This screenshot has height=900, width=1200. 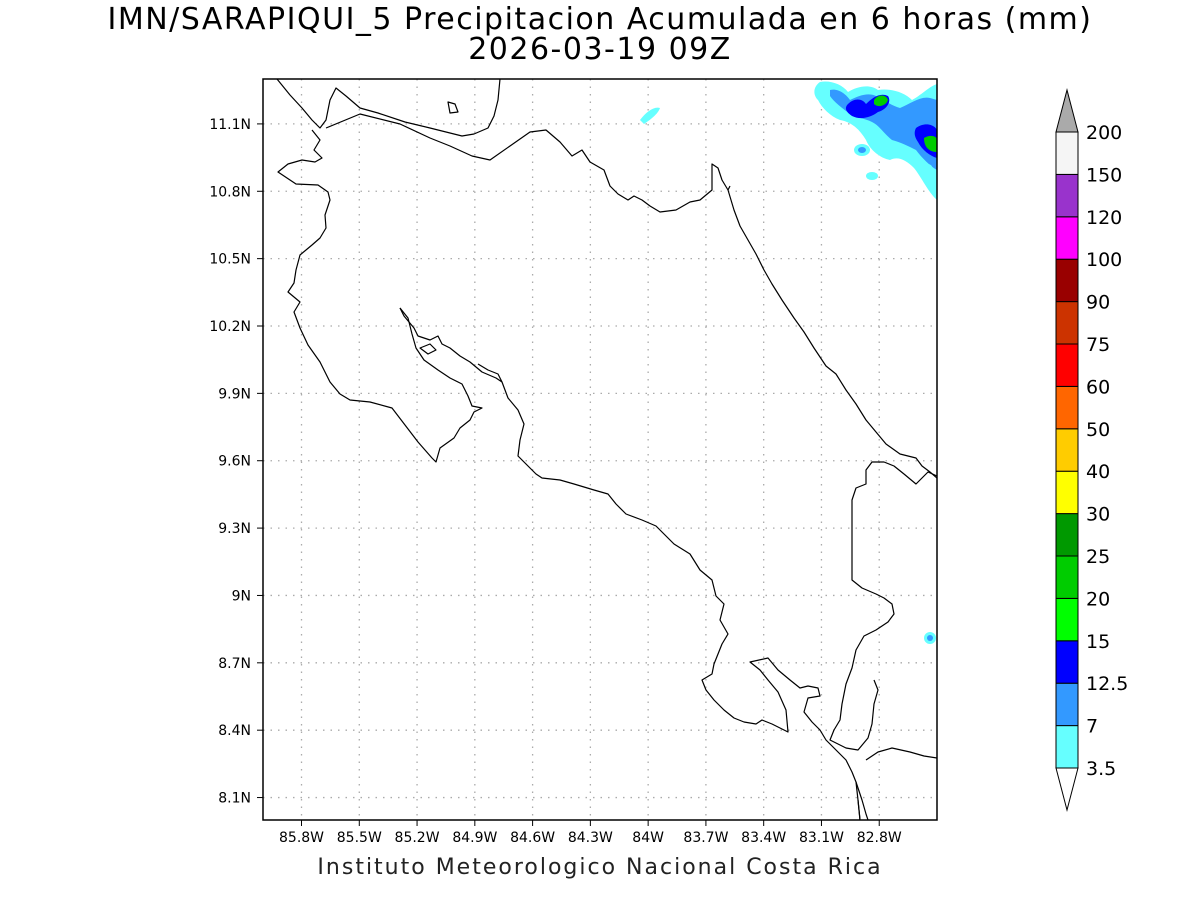 I want to click on legend-level-label: 50, so click(x=1098, y=430).